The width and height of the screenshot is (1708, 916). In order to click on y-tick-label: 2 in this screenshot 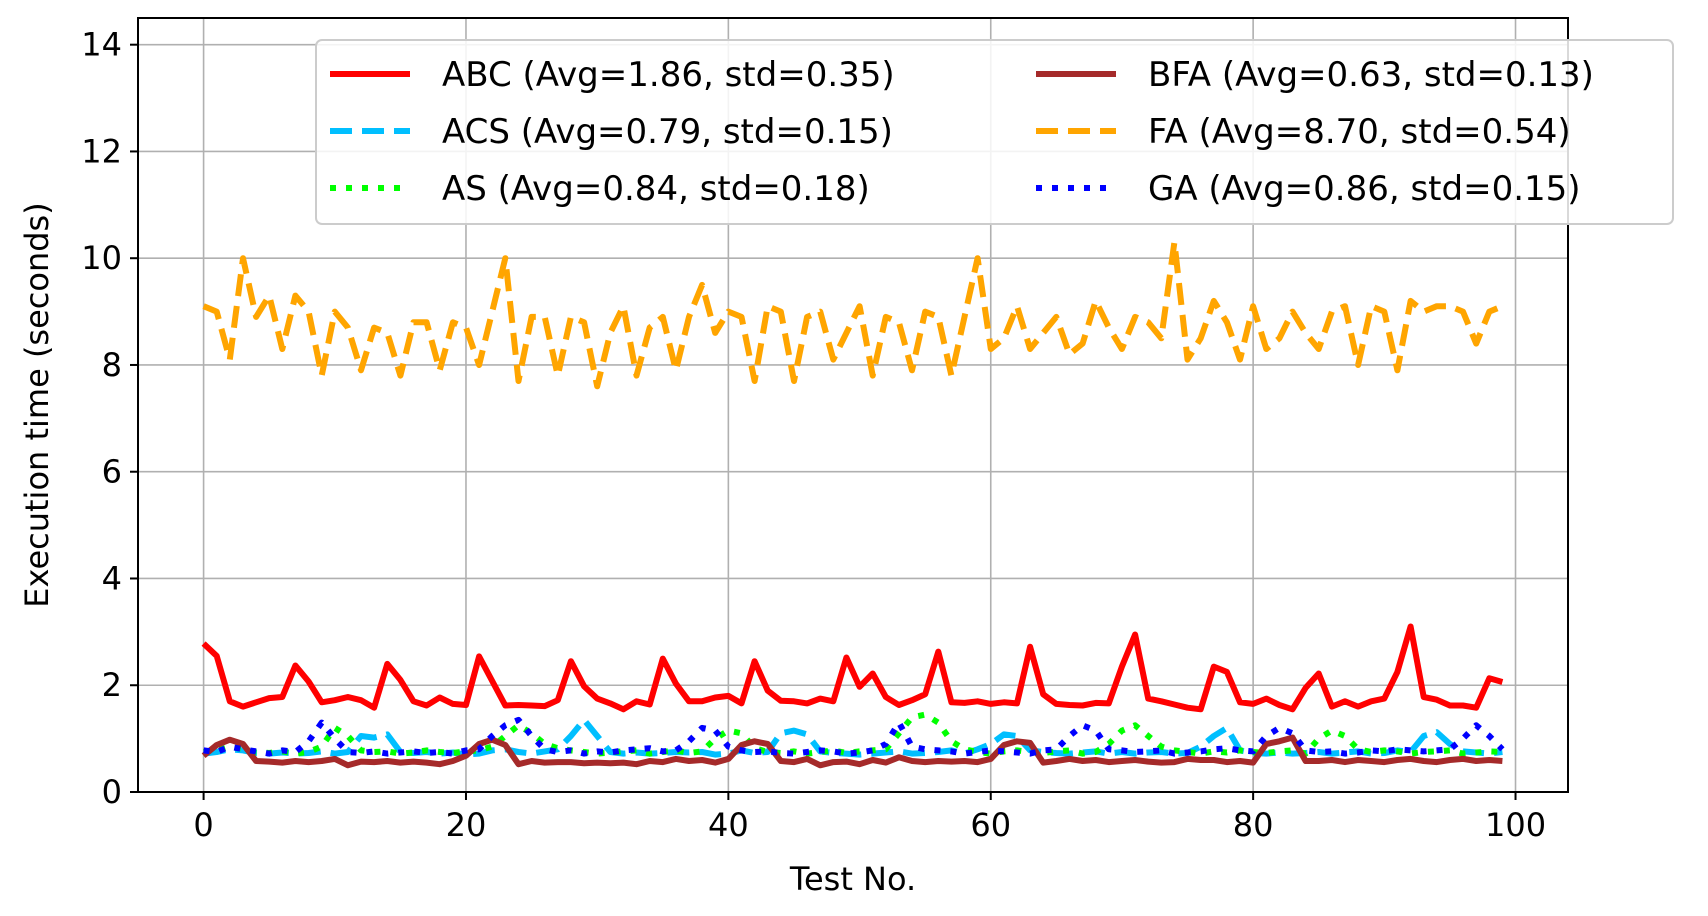, I will do `click(112, 685)`.